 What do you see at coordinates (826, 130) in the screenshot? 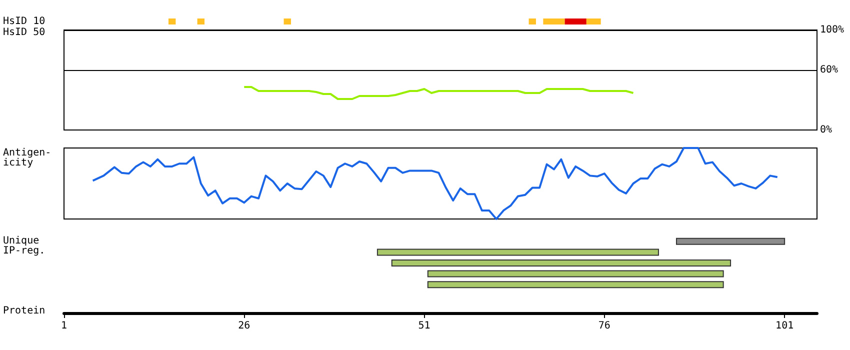
I see `y-tick-label: 0%` at bounding box center [826, 130].